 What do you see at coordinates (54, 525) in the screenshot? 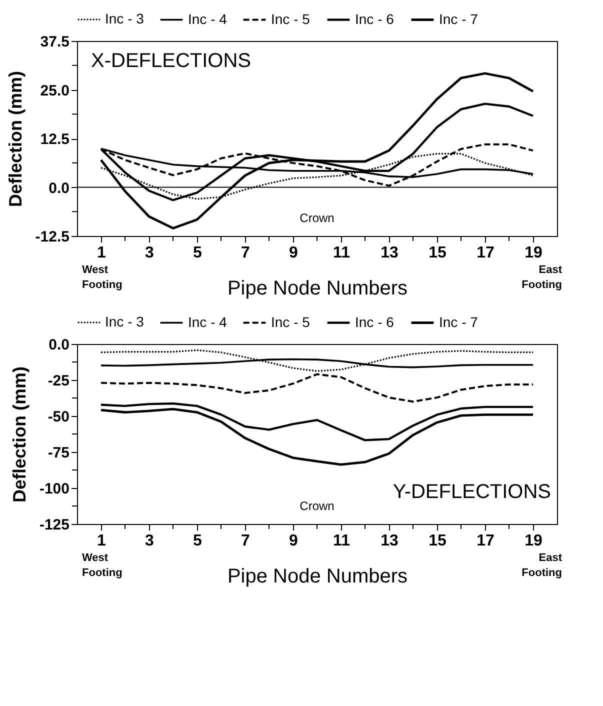
I see `y-tick-label: -125` at bounding box center [54, 525].